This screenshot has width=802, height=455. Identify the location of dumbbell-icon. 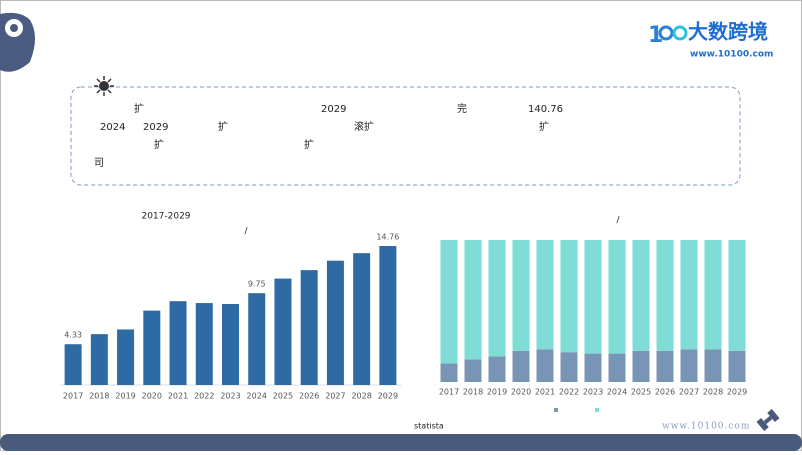
(768, 420).